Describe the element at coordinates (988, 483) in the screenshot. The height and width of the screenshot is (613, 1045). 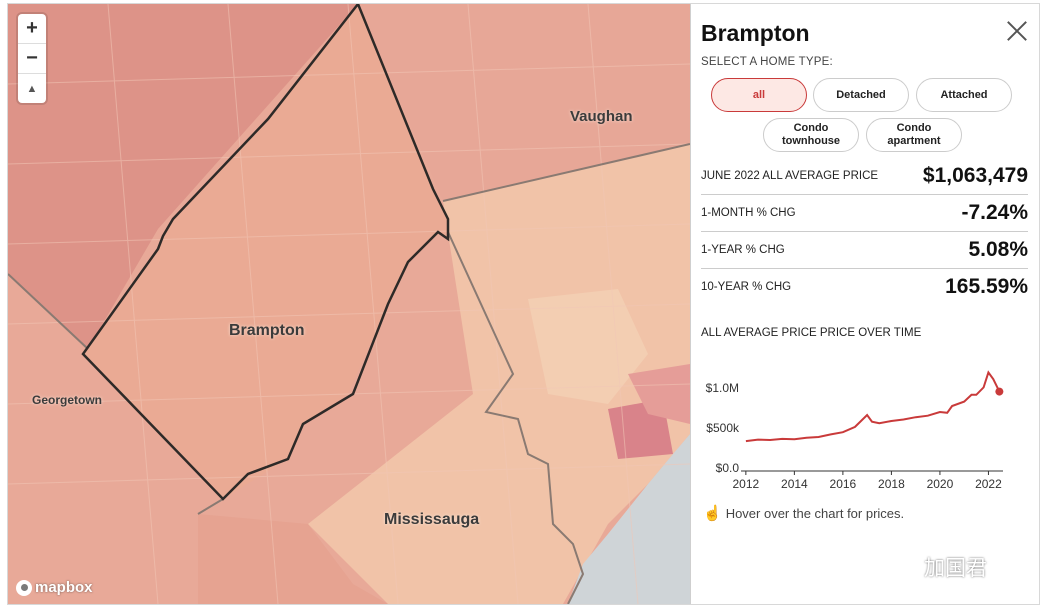
I see `x-tick-label: 2022` at that location.